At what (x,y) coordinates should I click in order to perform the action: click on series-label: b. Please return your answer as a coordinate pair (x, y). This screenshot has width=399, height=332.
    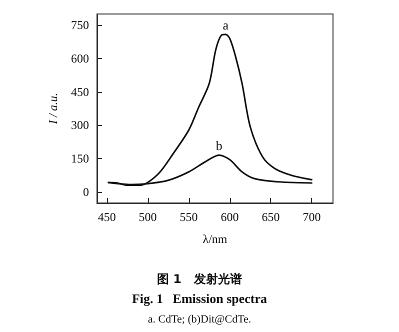
    Looking at the image, I should click on (219, 146).